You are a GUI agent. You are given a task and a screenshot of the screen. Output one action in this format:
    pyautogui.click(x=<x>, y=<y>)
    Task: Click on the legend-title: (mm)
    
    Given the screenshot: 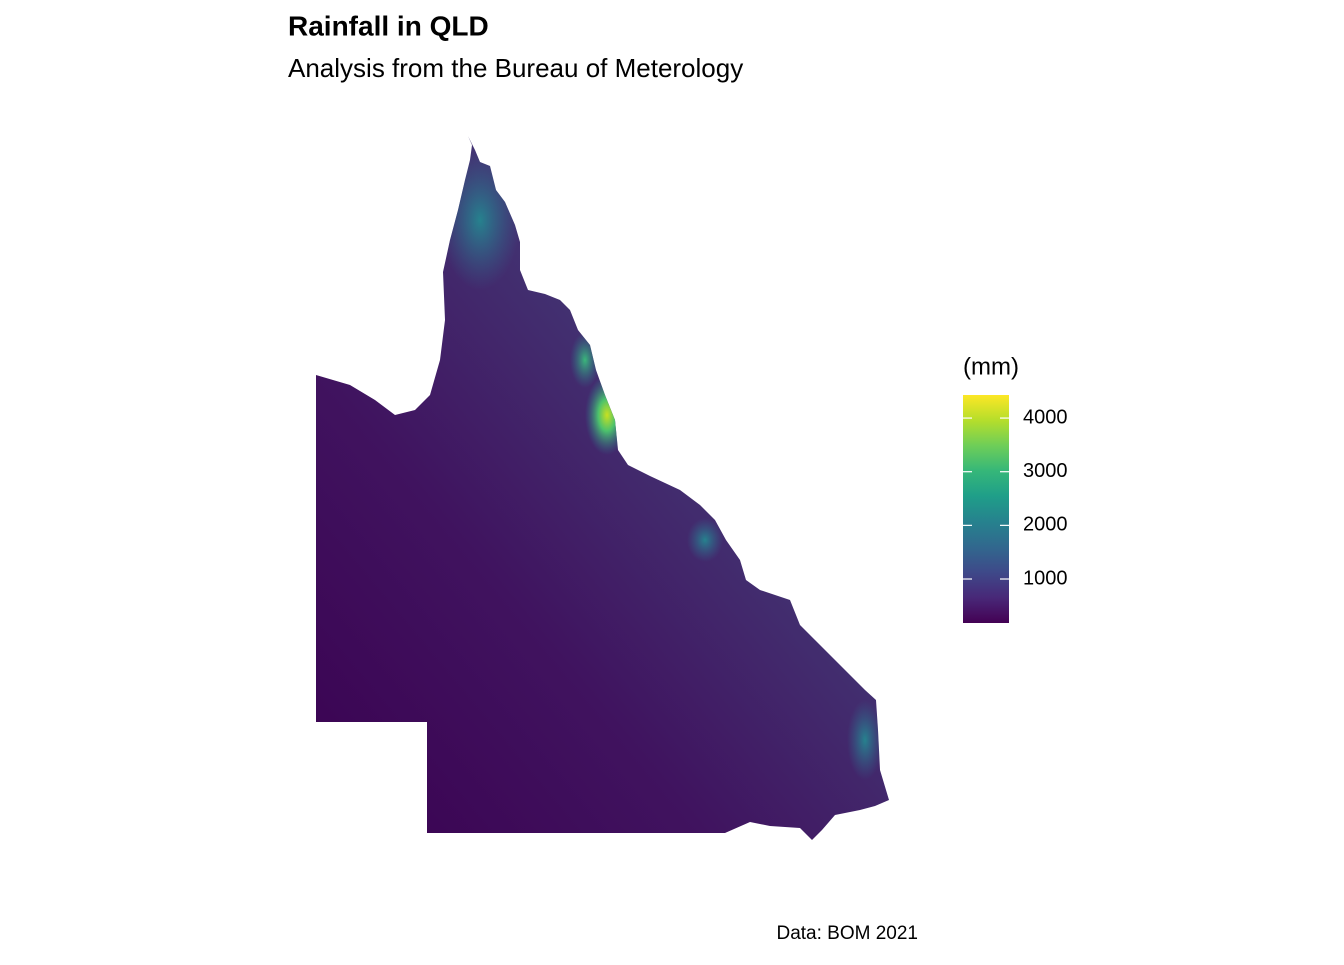 What is the action you would take?
    pyautogui.click(x=991, y=366)
    